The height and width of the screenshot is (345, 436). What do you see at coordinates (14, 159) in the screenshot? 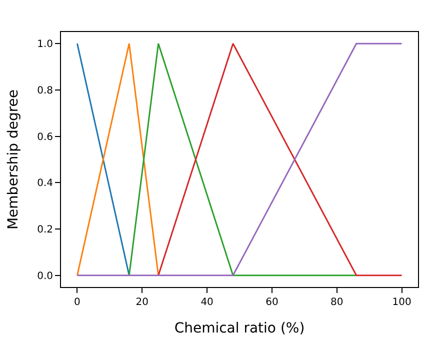
I see `y-axis-title: Membership degree` at bounding box center [14, 159].